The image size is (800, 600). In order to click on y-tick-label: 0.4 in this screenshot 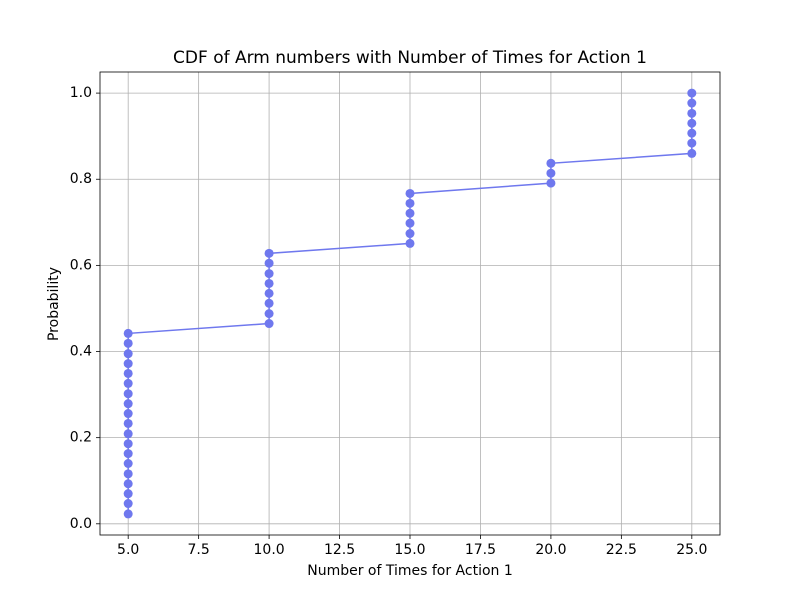, I will do `click(81, 352)`.